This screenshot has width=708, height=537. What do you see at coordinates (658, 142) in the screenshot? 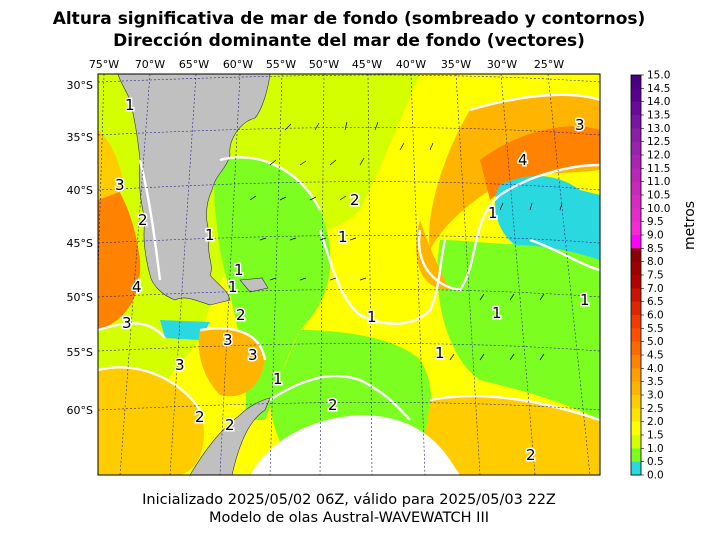
I see `colorbar-tick-label: 12.5` at bounding box center [658, 142].